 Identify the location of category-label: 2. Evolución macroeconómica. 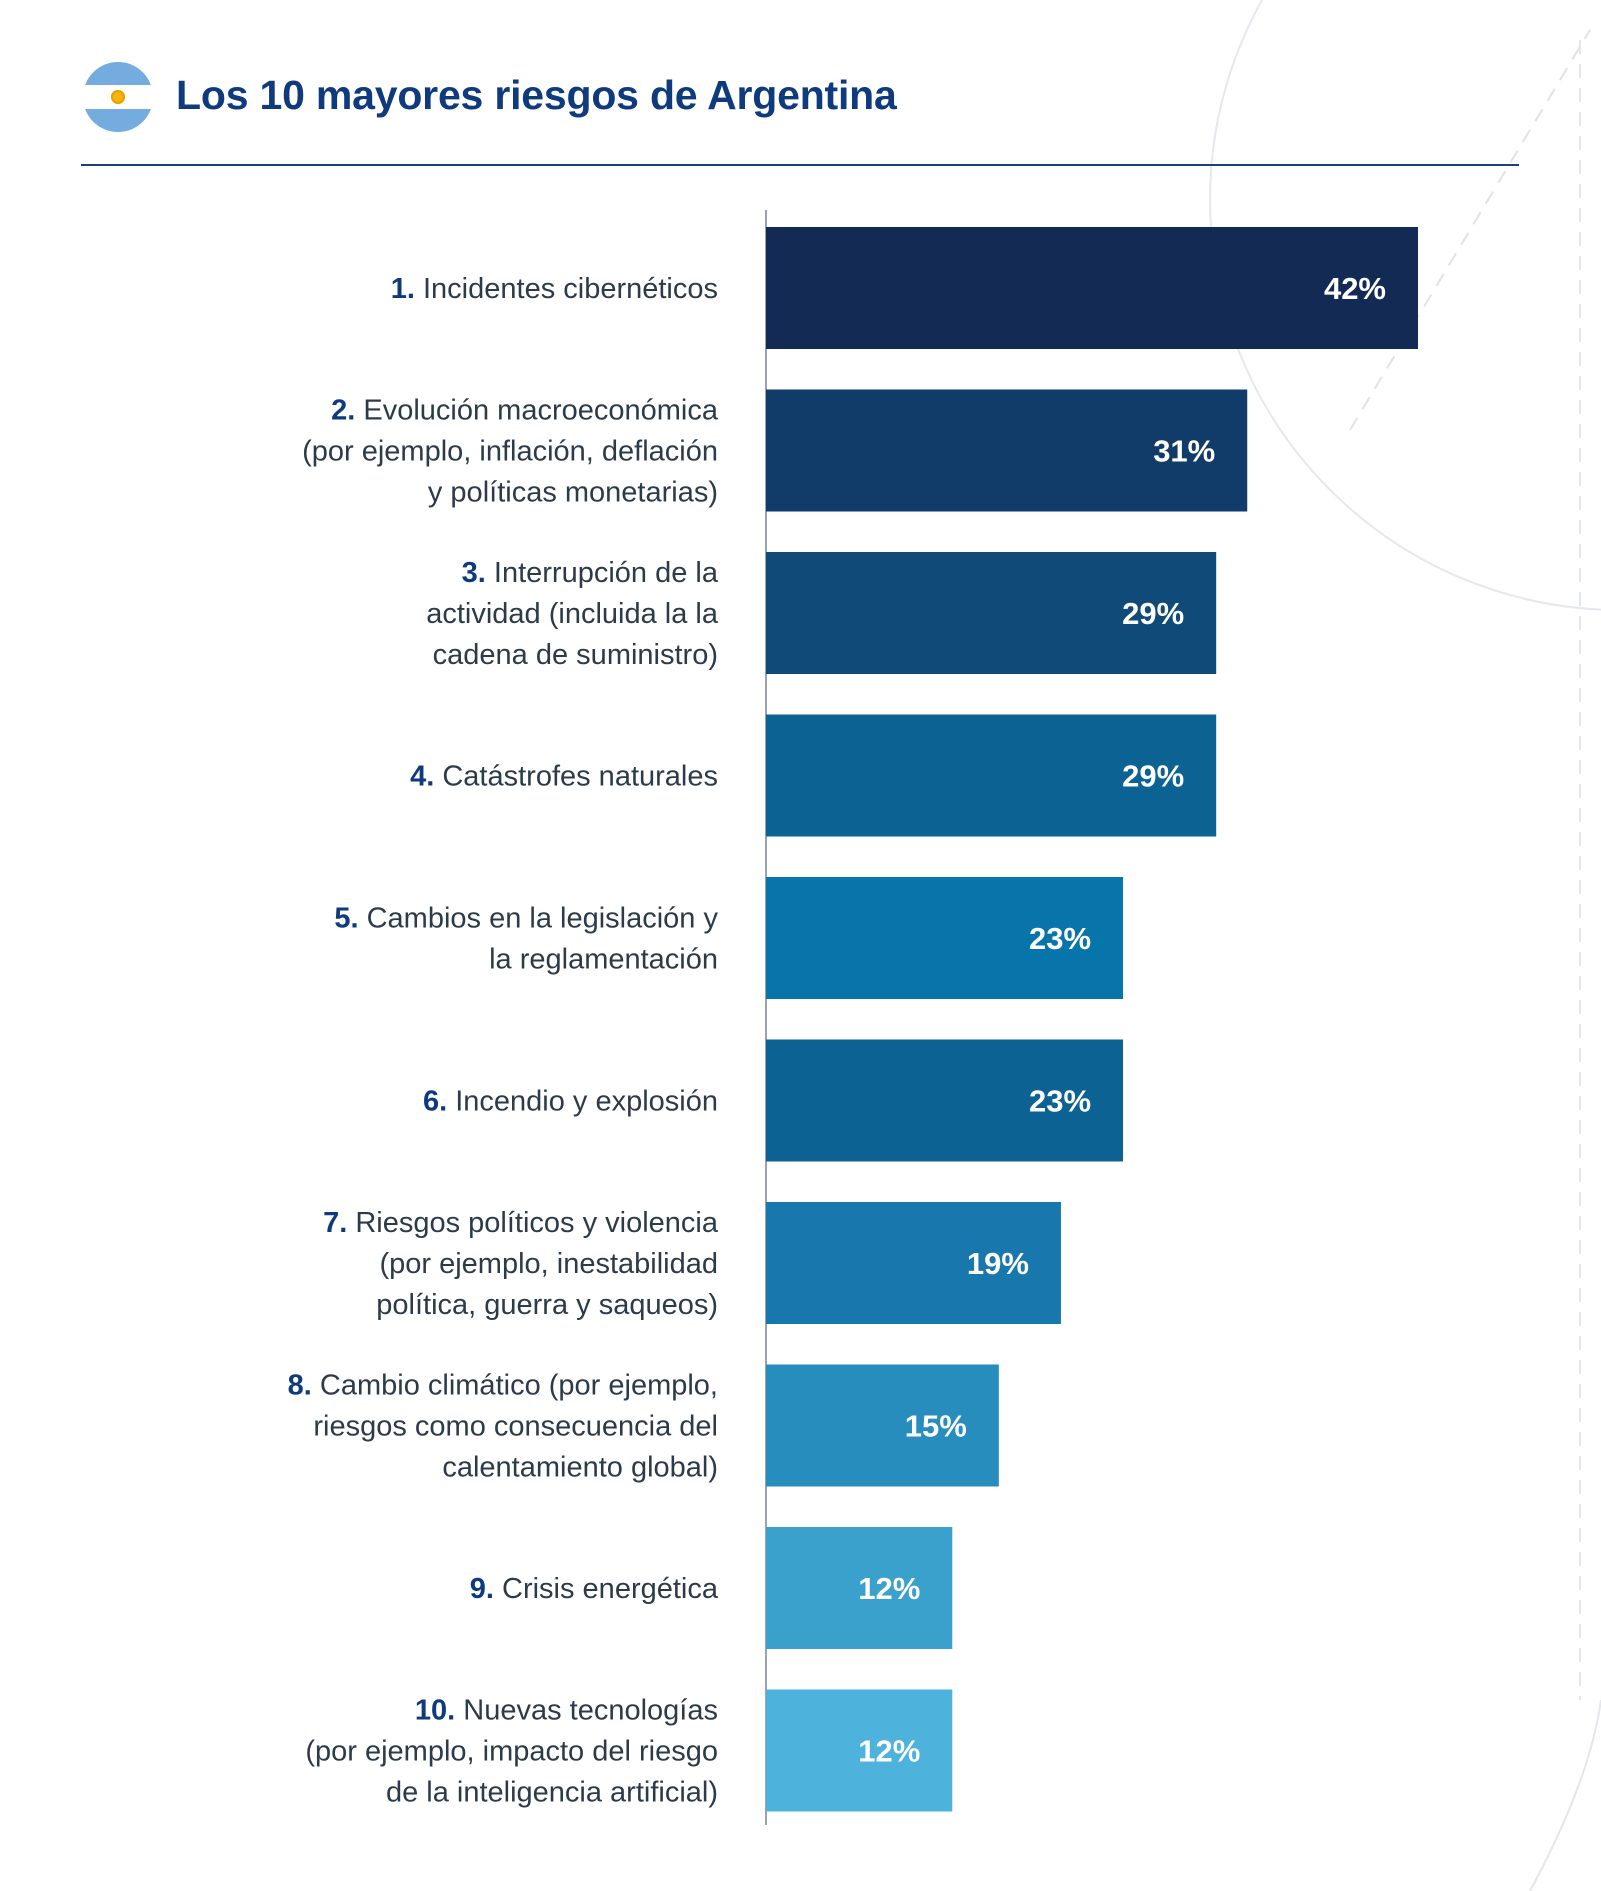
(525, 411).